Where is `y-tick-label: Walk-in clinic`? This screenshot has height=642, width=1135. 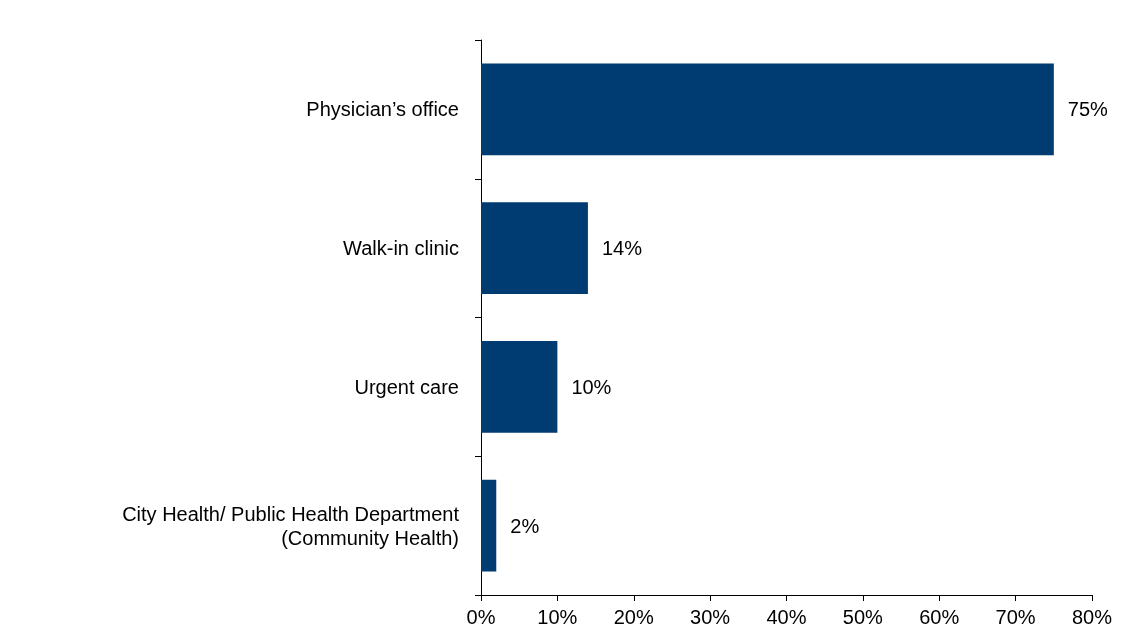
y-tick-label: Walk-in clinic is located at coordinates (401, 248).